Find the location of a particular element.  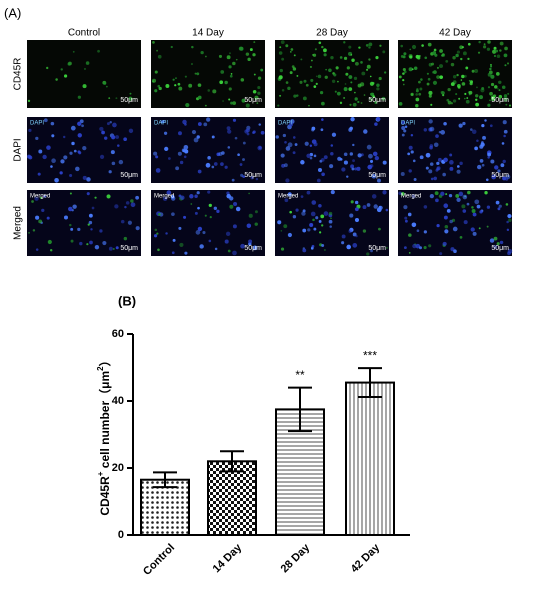

y-label-part: ） is located at coordinates (104, 360).